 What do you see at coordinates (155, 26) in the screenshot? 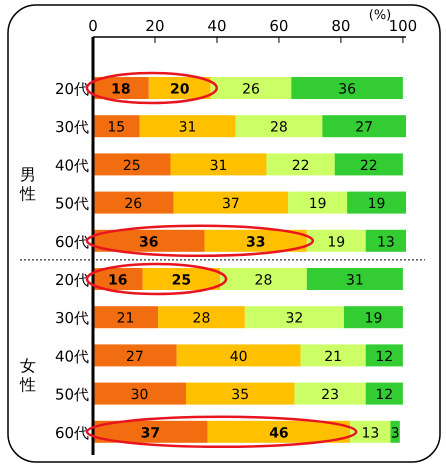
I see `x-tick-label: 20` at bounding box center [155, 26].